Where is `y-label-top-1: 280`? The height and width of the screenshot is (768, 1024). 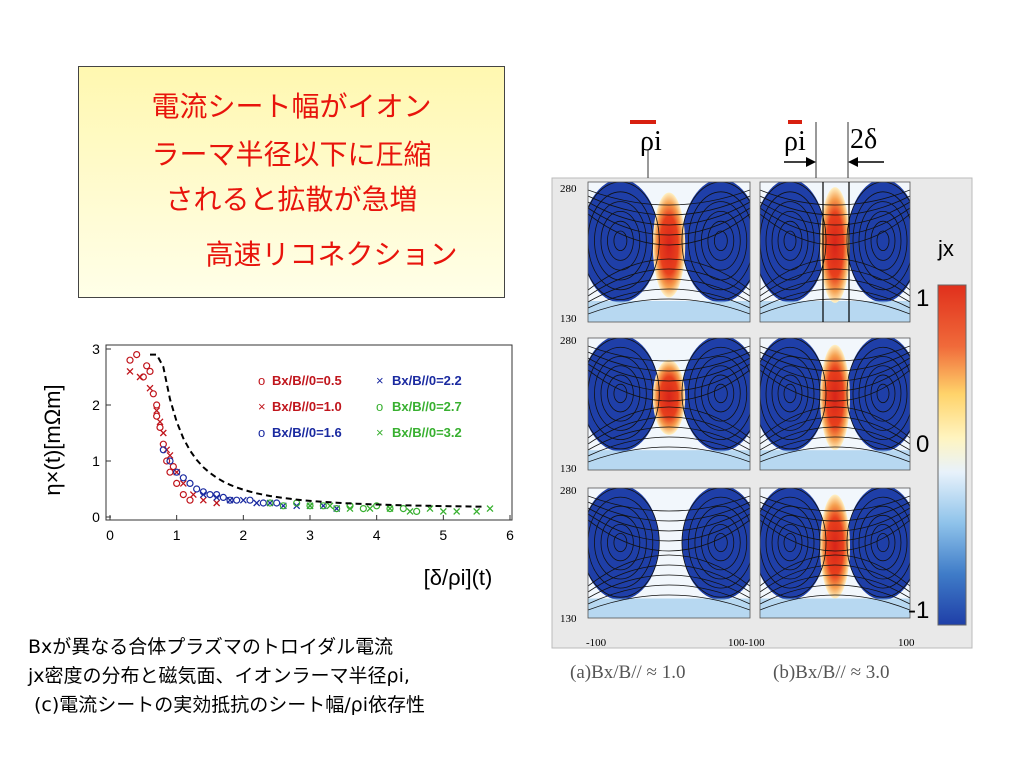
y-label-top-1: 280 is located at coordinates (568, 189).